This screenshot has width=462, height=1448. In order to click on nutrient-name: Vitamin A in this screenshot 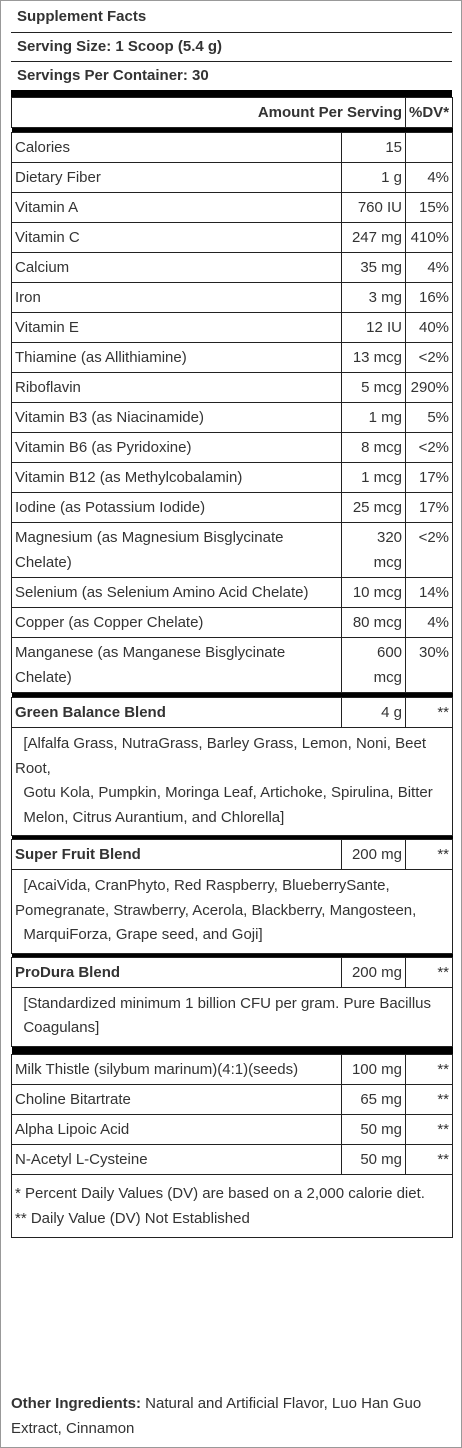, I will do `click(176, 207)`.